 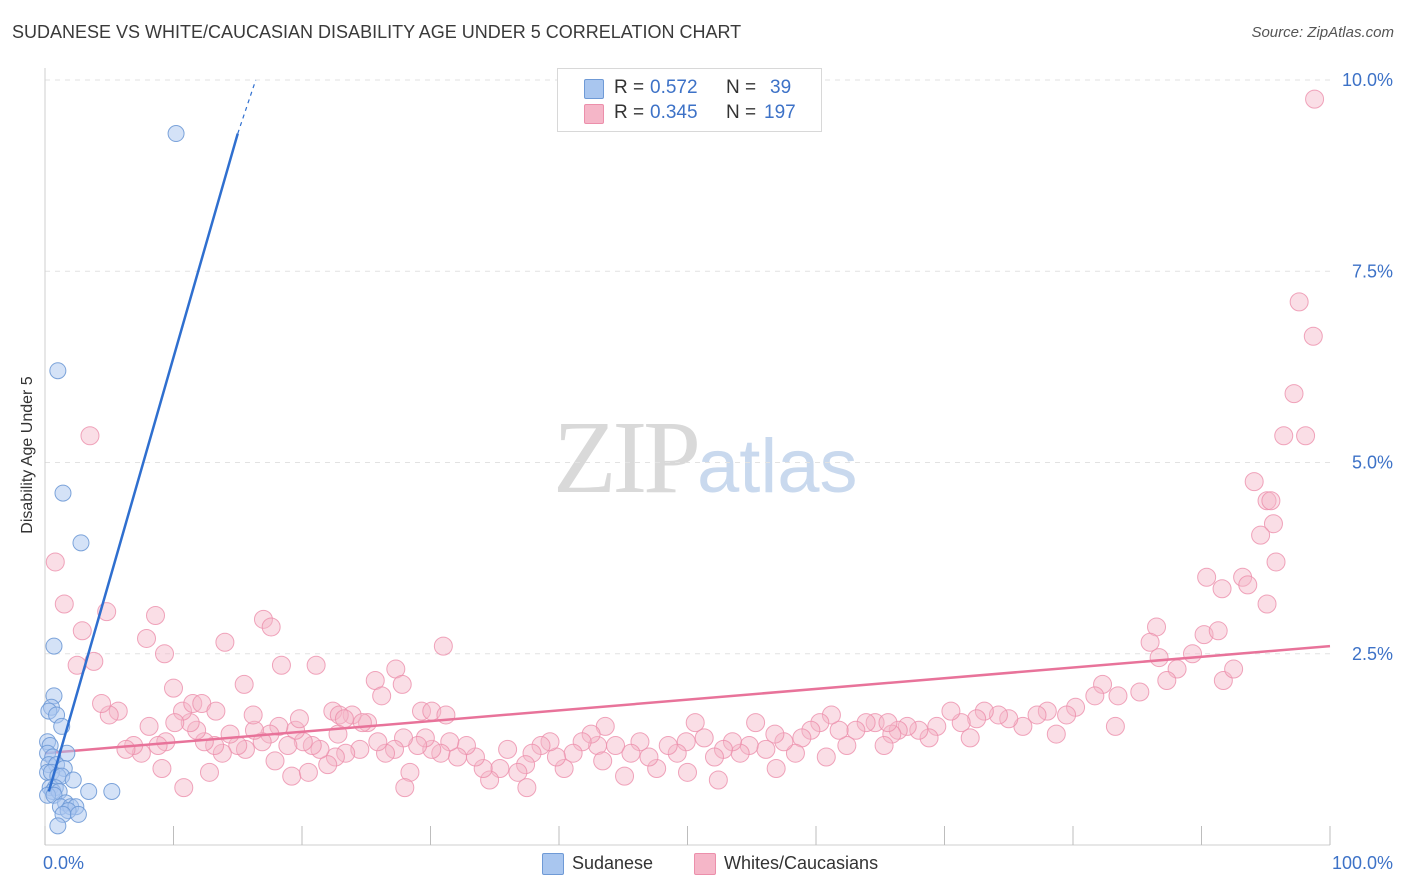 What do you see at coordinates (553, 864) in the screenshot?
I see `bottom-legend-swatch-sudanese` at bounding box center [553, 864].